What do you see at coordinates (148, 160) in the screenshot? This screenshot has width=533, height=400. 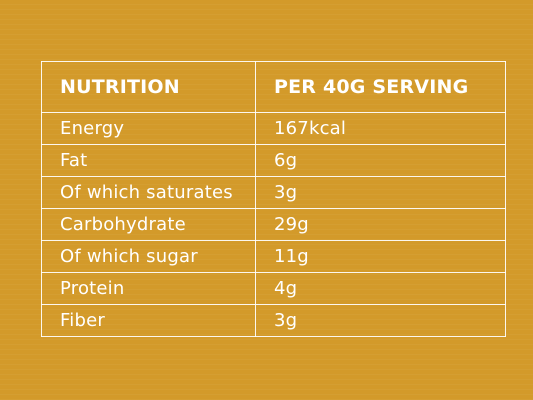 I see `nutrient-name: Fat` at bounding box center [148, 160].